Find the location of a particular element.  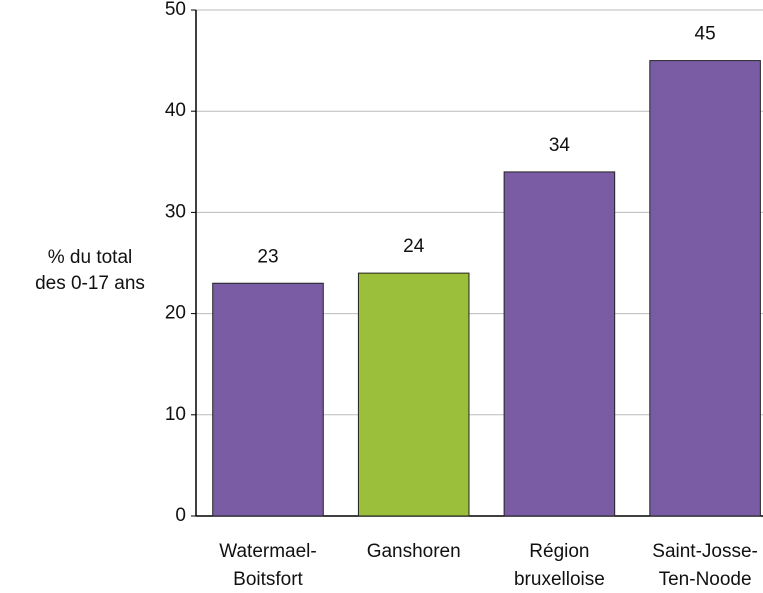

x-tick-label: Watermael- is located at coordinates (267, 551).